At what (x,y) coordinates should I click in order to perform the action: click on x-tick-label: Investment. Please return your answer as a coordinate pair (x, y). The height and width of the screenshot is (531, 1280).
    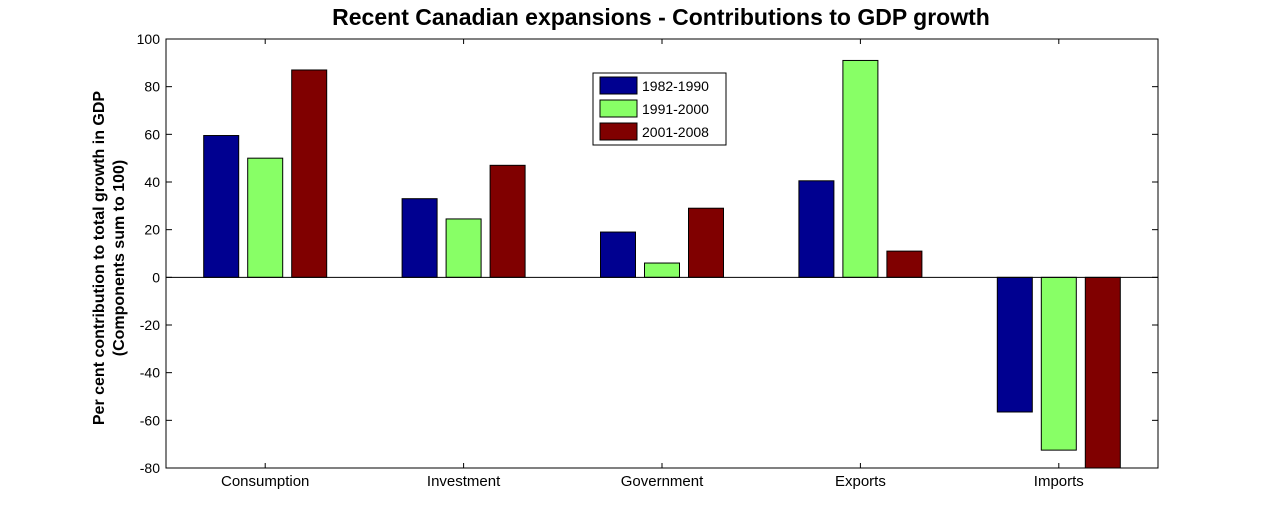
    Looking at the image, I should click on (464, 481).